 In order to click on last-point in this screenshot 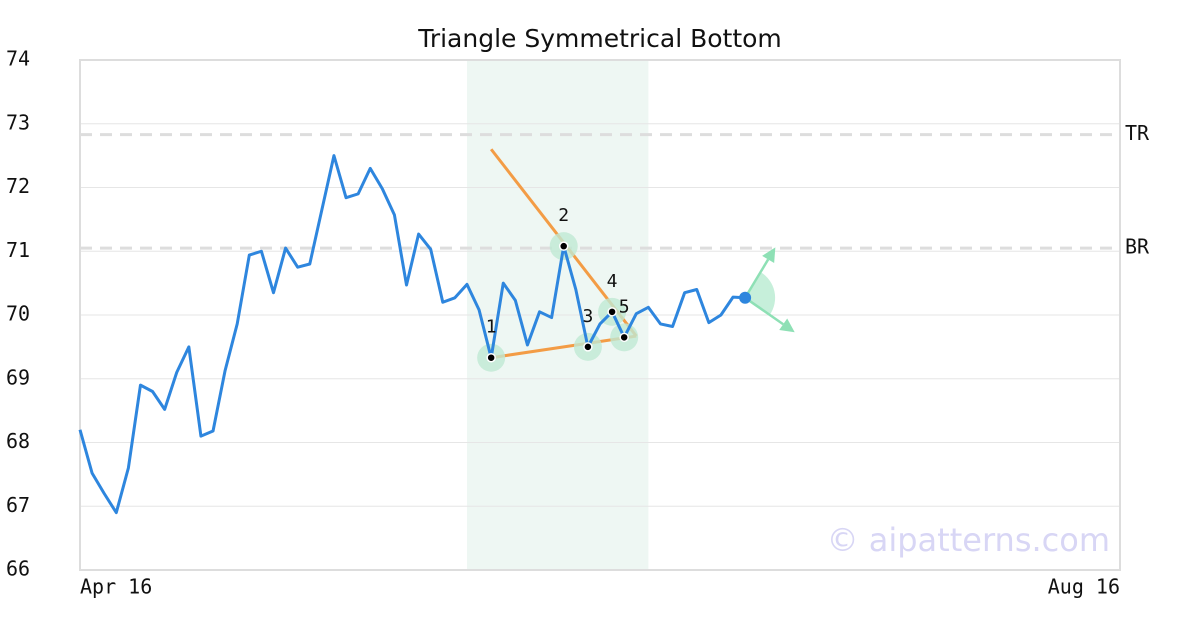, I will do `click(745, 297)`.